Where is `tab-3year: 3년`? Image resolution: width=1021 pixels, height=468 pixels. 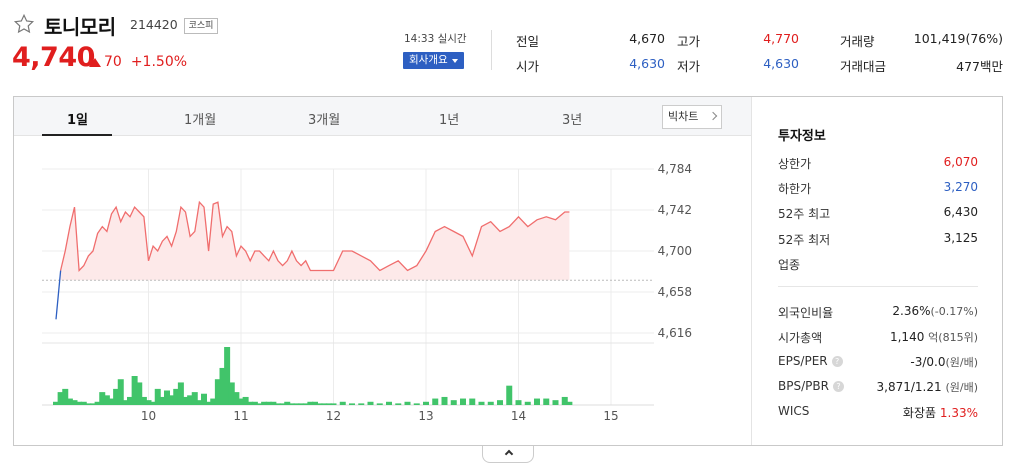
tab-3year: 3년 is located at coordinates (572, 120).